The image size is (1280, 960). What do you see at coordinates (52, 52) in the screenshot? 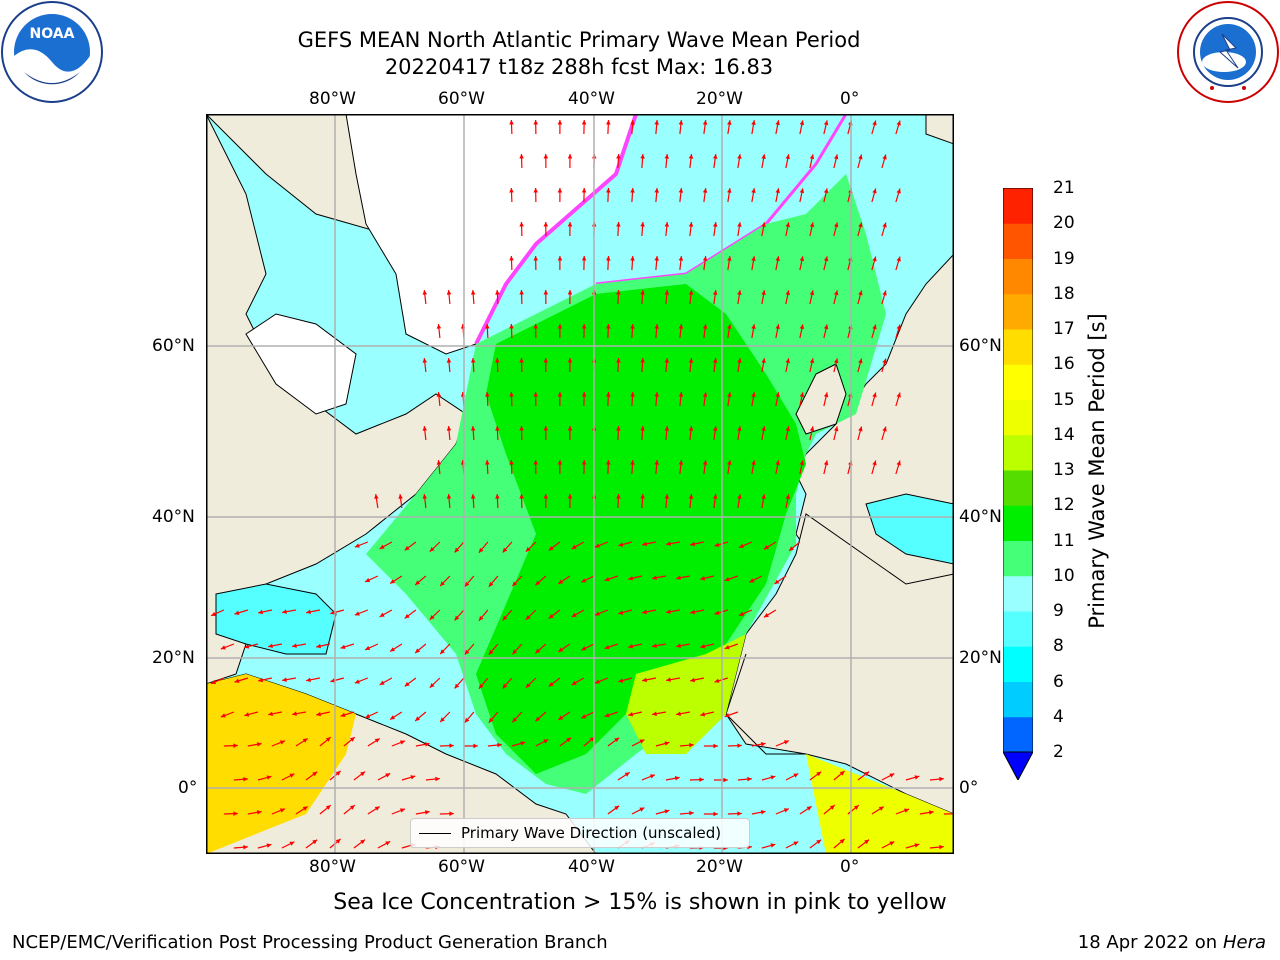
I see `noaa-logo: NOAA` at bounding box center [52, 52].